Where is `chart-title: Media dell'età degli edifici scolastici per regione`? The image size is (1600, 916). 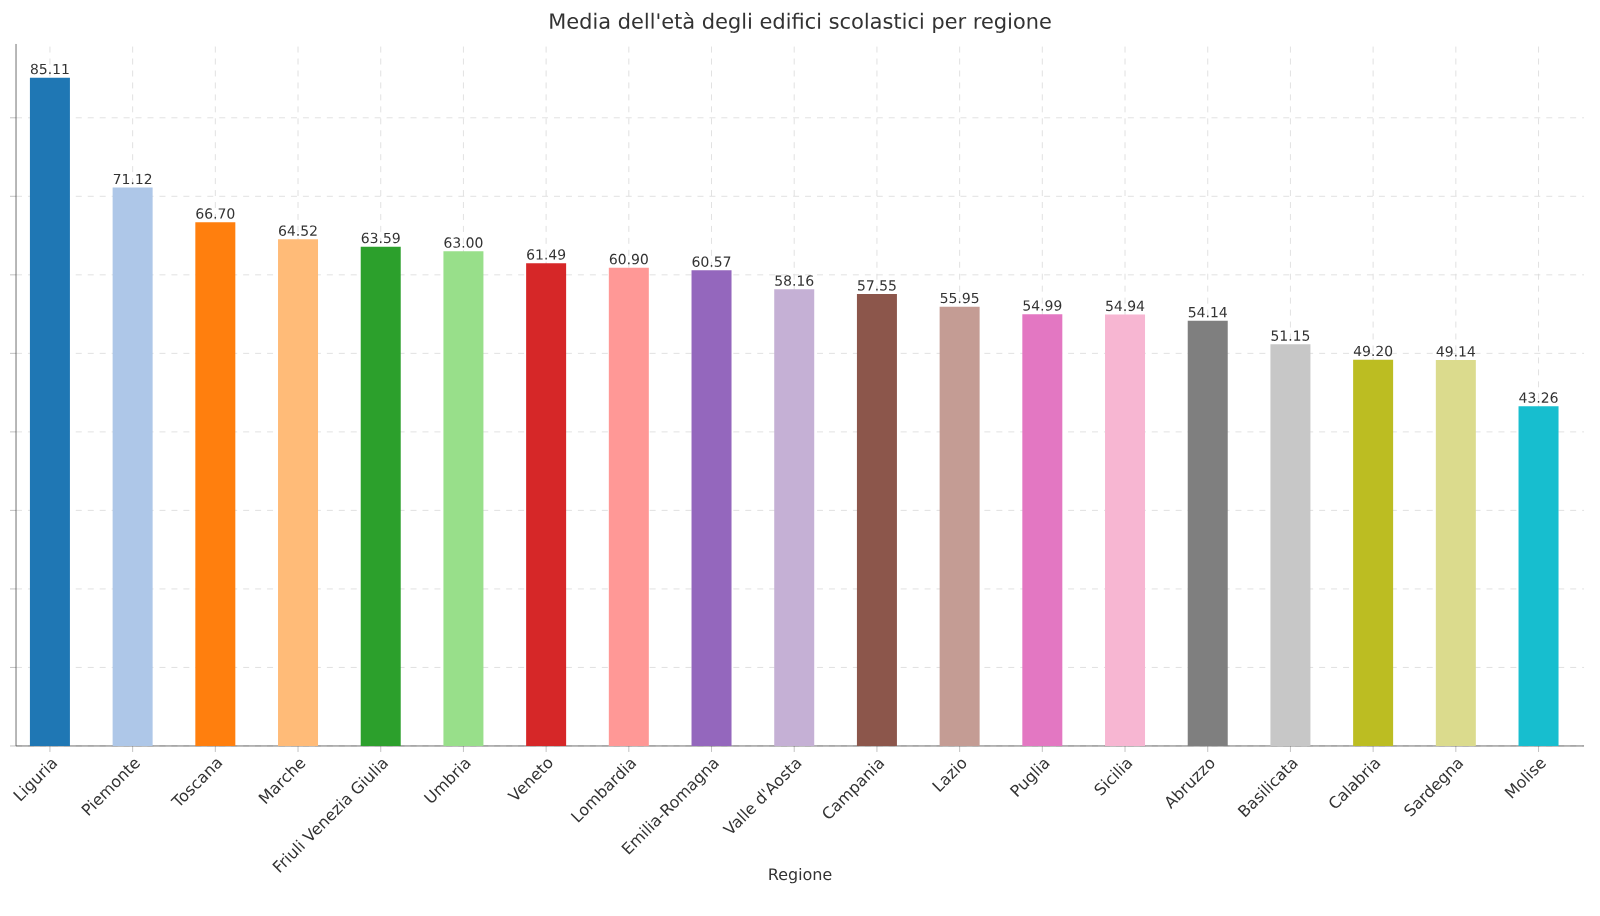
chart-title: Media dell'età degli edifici scolastici per regione is located at coordinates (800, 22).